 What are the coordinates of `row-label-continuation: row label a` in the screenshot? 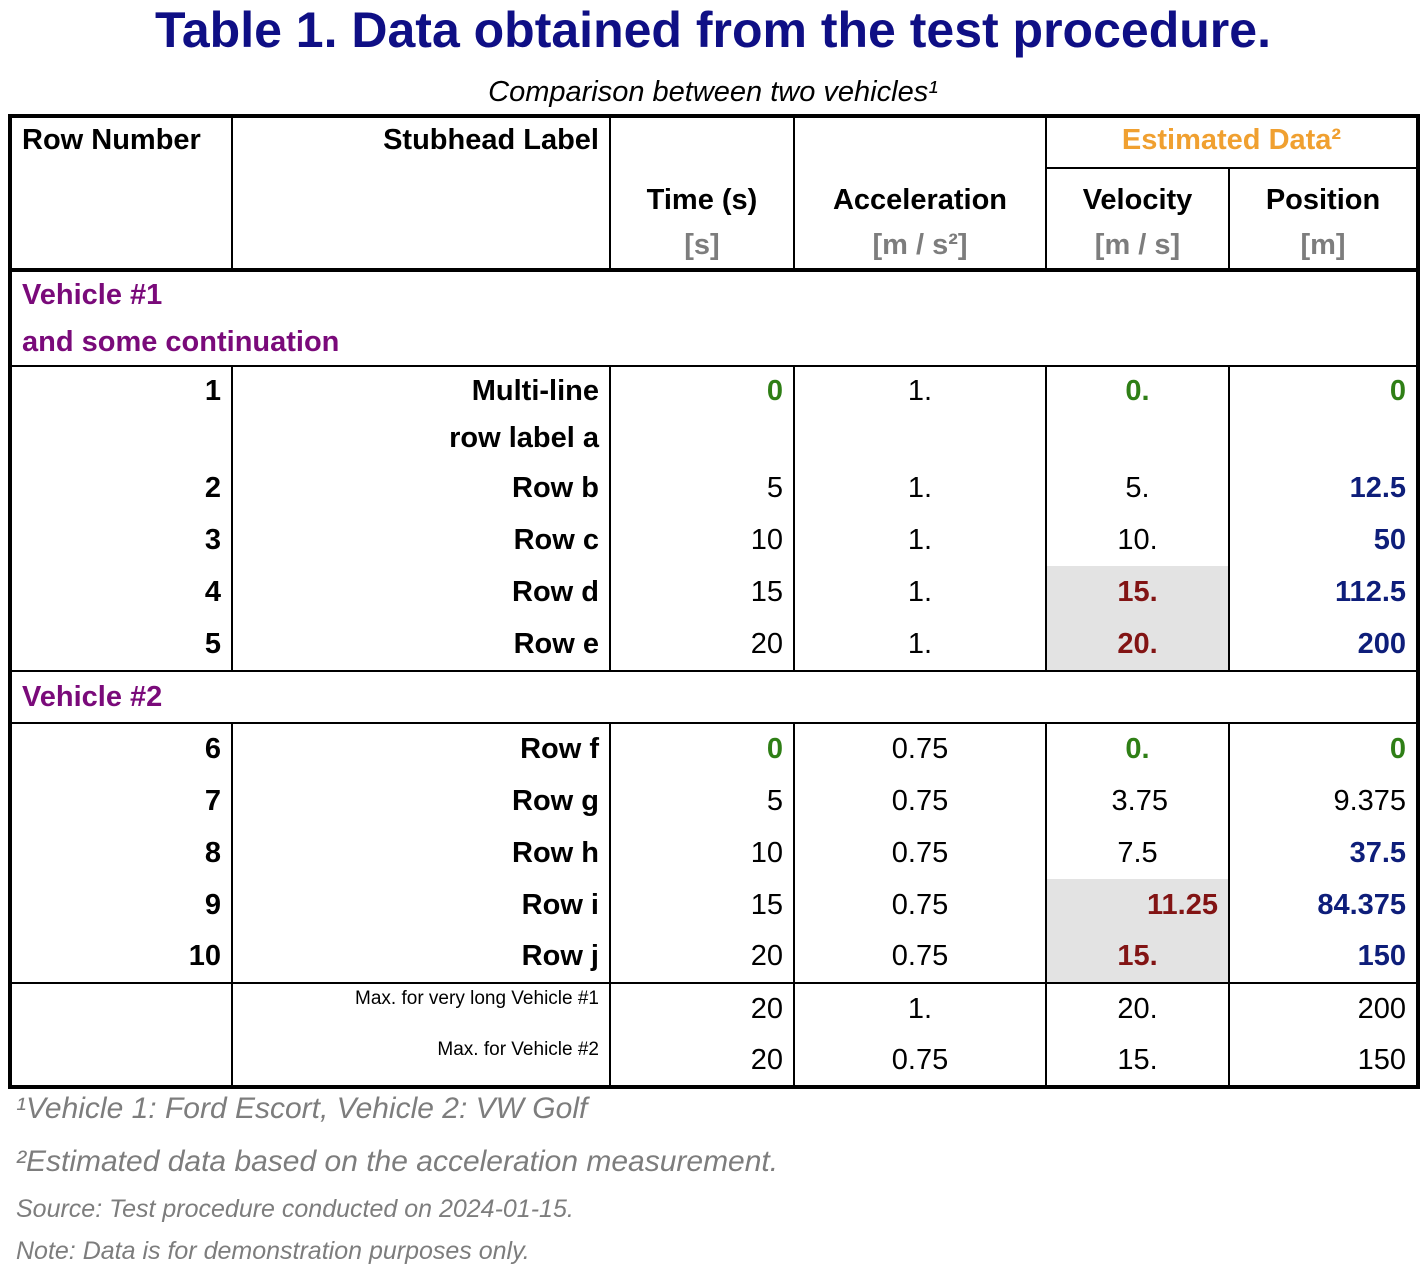 It's located at (421, 438).